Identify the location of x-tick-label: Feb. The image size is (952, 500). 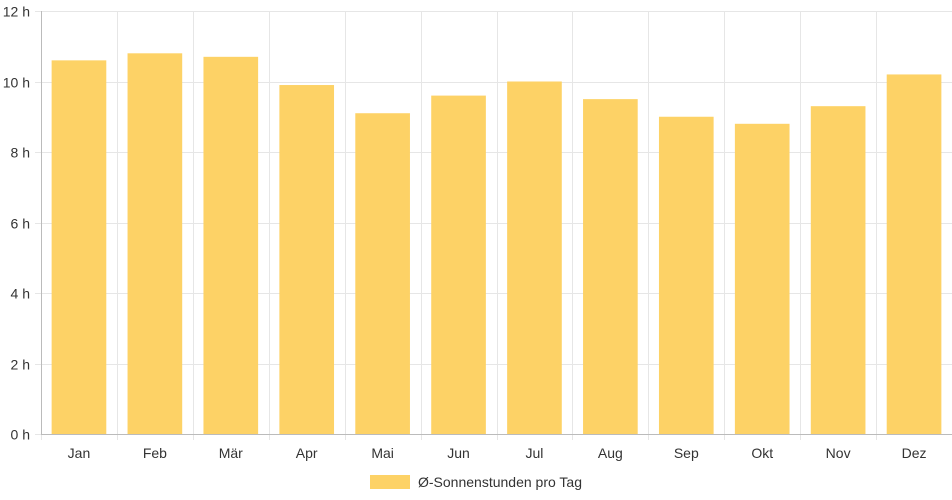
(155, 453).